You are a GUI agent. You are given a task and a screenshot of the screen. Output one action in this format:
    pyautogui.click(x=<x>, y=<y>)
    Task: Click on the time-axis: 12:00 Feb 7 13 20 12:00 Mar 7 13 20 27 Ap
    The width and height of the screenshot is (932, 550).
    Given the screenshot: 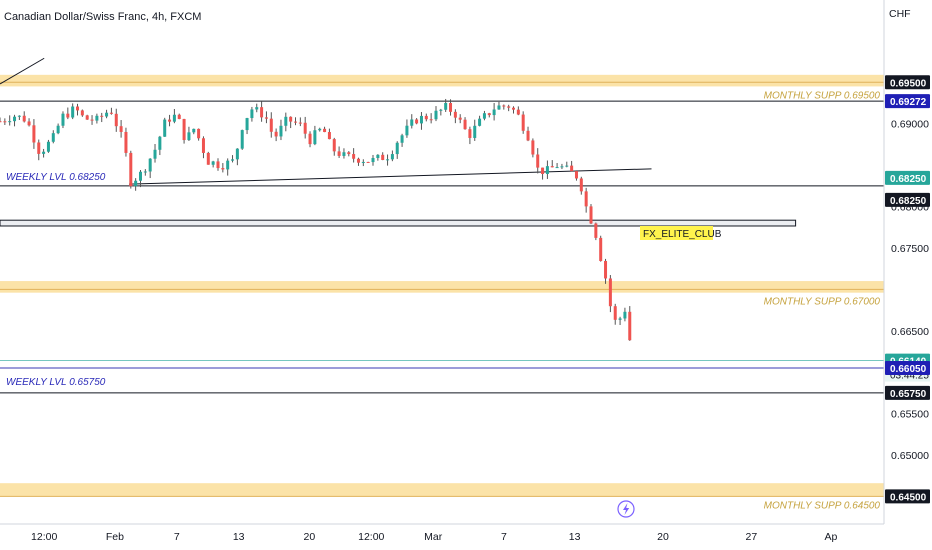 What is the action you would take?
    pyautogui.click(x=434, y=537)
    